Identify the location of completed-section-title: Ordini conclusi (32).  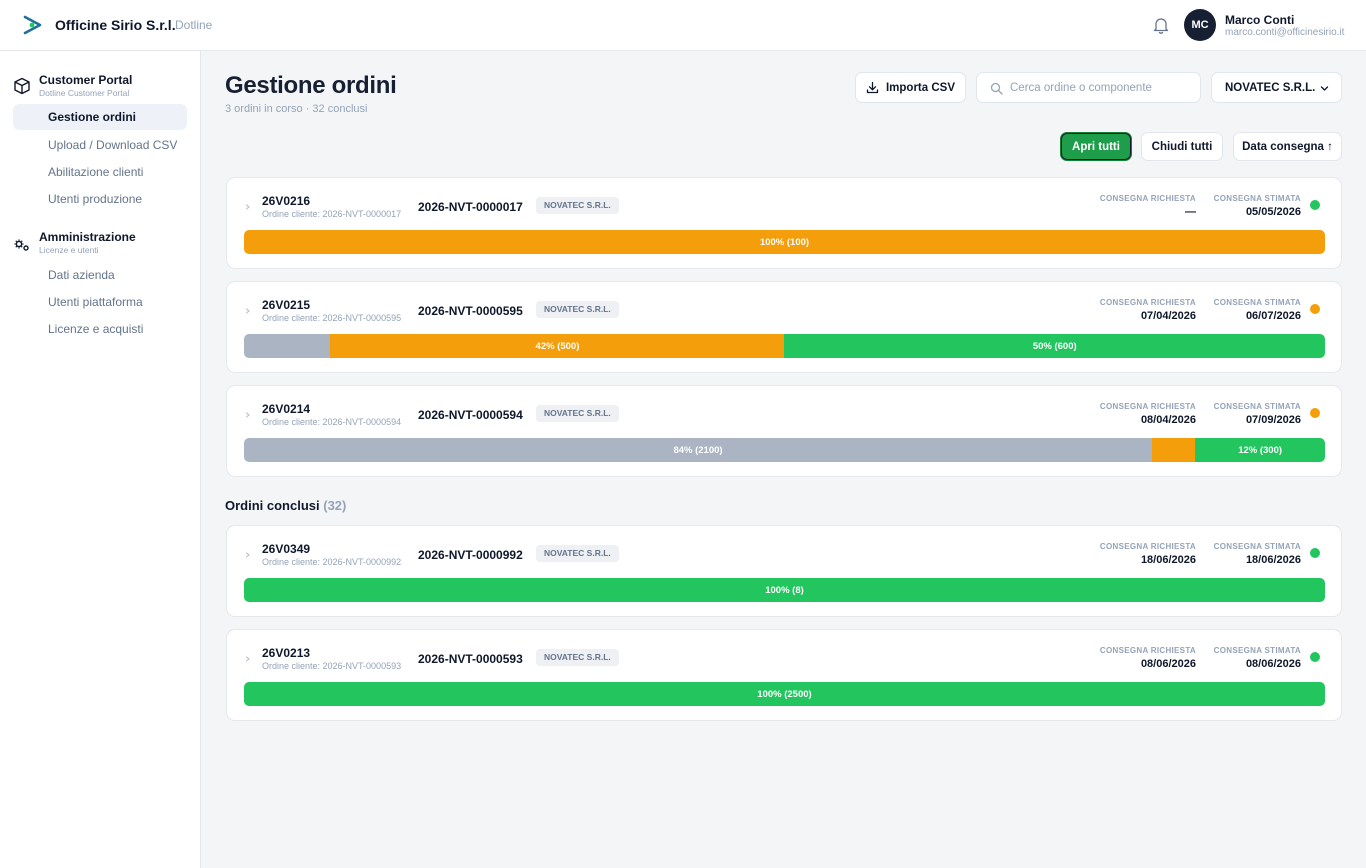
(285, 505).